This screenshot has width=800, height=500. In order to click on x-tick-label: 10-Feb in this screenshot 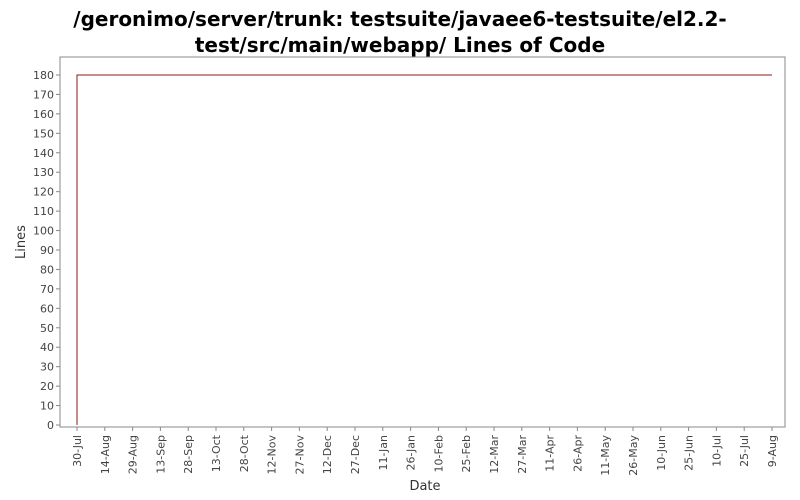, I will do `click(438, 453)`.